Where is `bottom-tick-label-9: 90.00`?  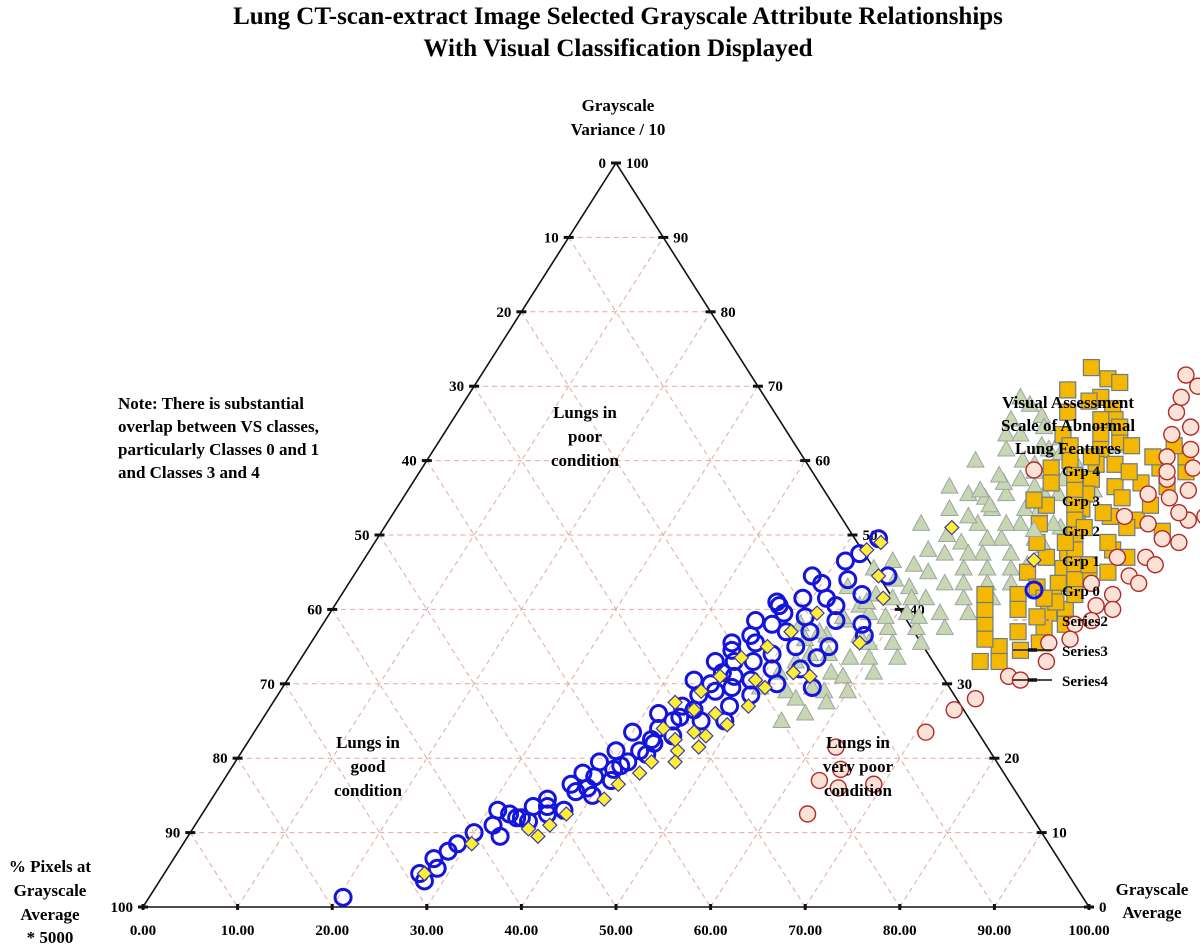
bottom-tick-label-9: 90.00 is located at coordinates (995, 931).